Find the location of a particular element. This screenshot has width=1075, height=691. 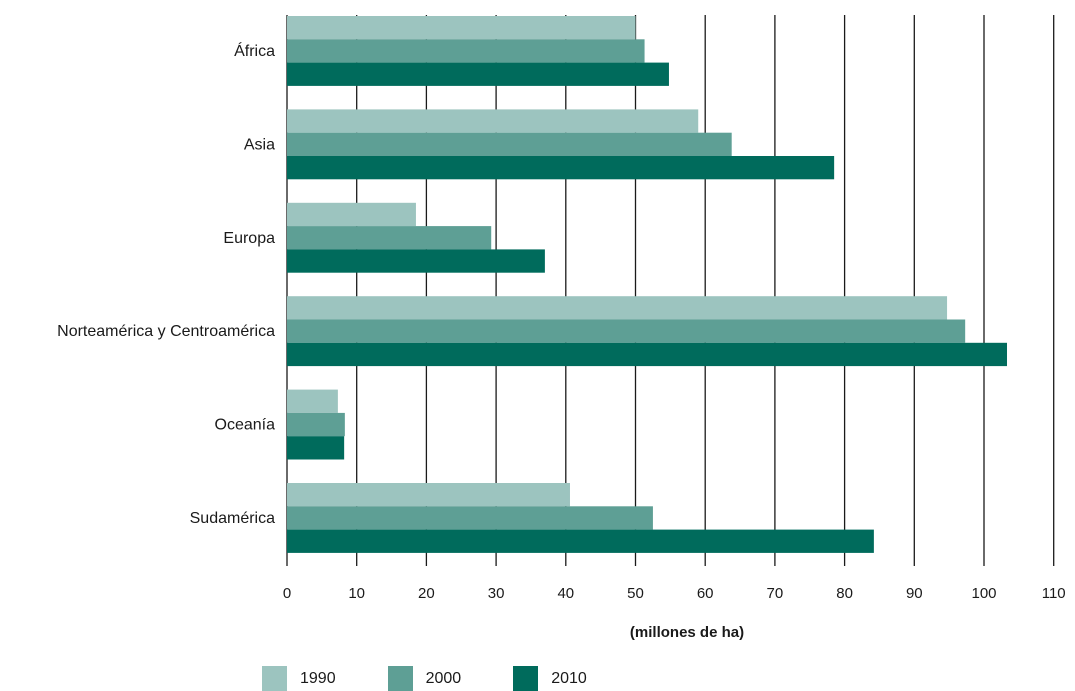

x-tick-label: 110 is located at coordinates (1054, 593).